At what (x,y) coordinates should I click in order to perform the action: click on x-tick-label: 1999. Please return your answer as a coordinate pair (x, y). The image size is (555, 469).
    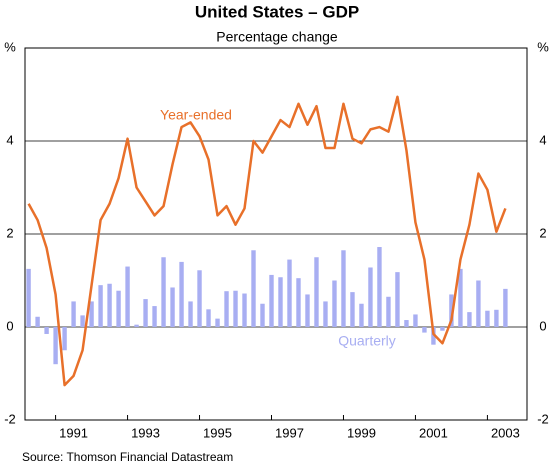
    Looking at the image, I should click on (361, 432).